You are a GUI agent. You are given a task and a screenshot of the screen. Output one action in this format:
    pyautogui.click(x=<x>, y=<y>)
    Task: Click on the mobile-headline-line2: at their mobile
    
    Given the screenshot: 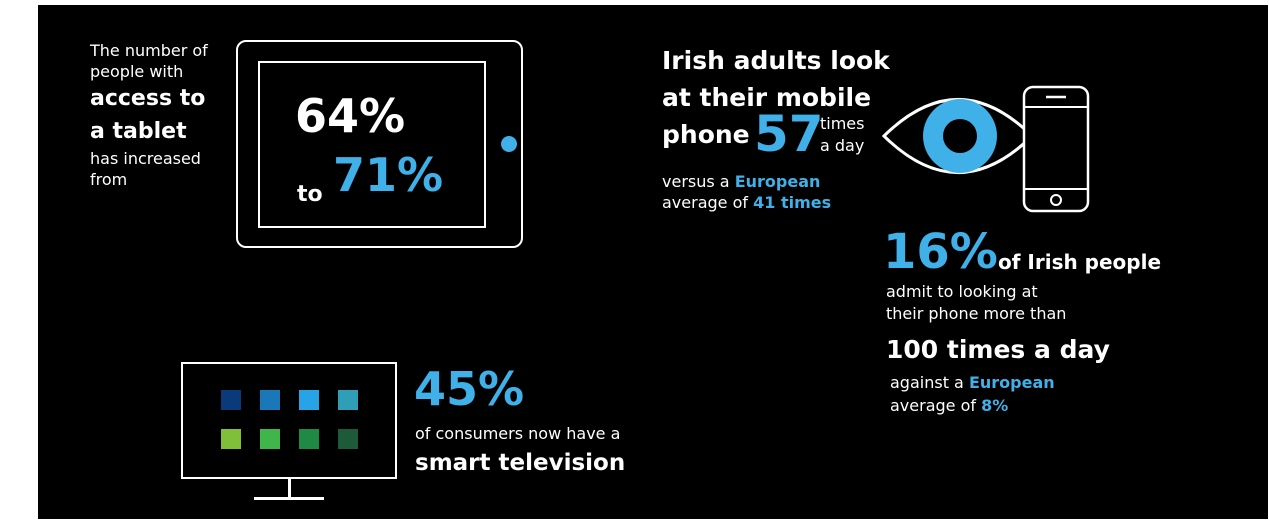 What is the action you would take?
    pyautogui.click(x=767, y=97)
    